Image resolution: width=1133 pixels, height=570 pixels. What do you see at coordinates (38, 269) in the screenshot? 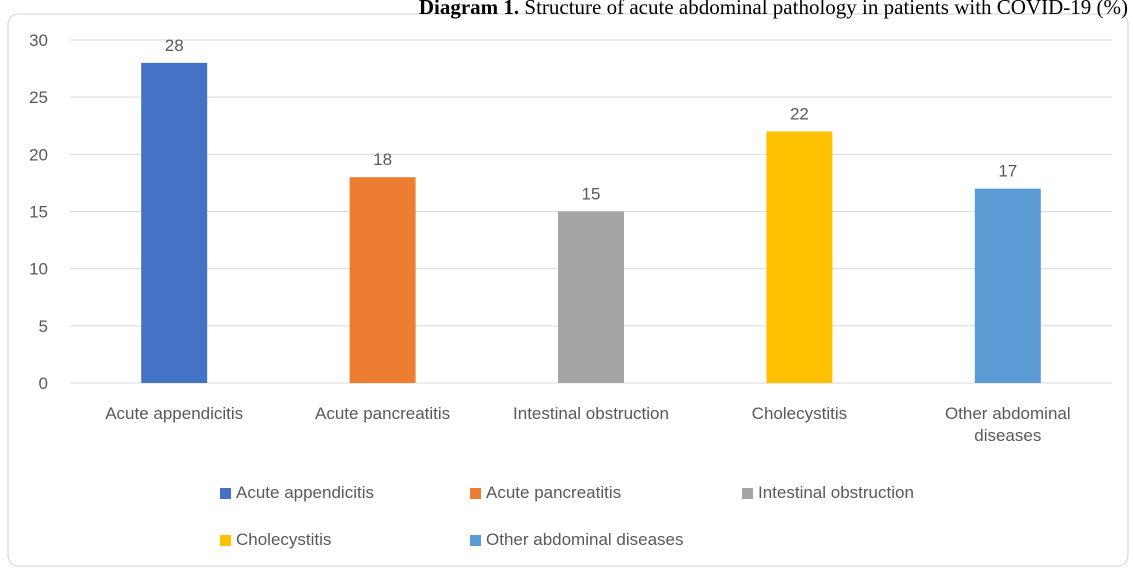
I see `y-tick-label: 10` at bounding box center [38, 269].